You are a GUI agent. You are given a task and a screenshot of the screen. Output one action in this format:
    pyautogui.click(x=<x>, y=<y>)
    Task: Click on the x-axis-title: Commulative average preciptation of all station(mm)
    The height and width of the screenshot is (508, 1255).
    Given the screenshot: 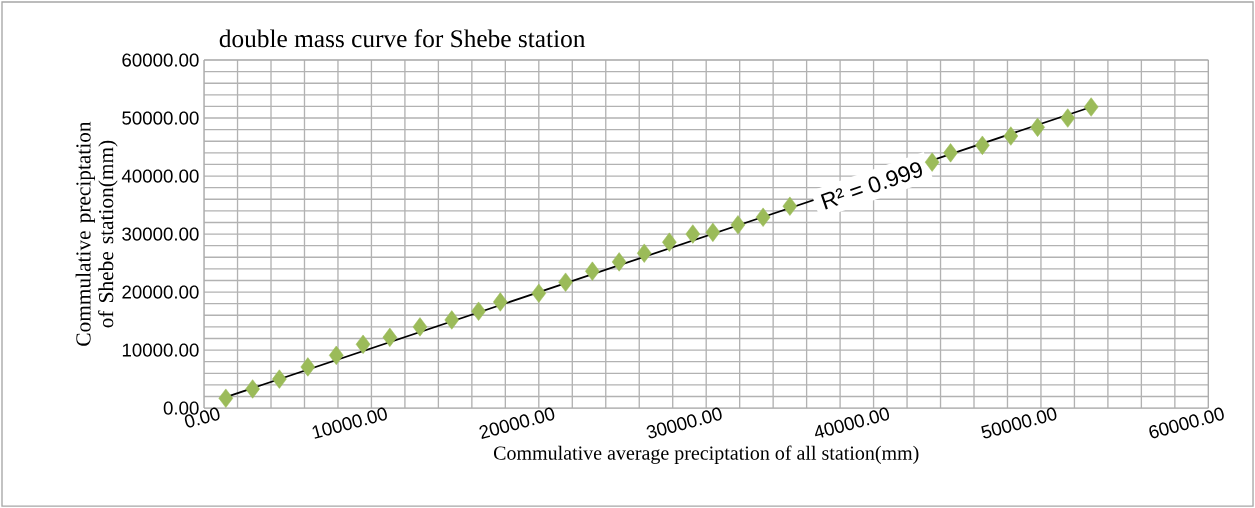 What is the action you would take?
    pyautogui.click(x=706, y=454)
    